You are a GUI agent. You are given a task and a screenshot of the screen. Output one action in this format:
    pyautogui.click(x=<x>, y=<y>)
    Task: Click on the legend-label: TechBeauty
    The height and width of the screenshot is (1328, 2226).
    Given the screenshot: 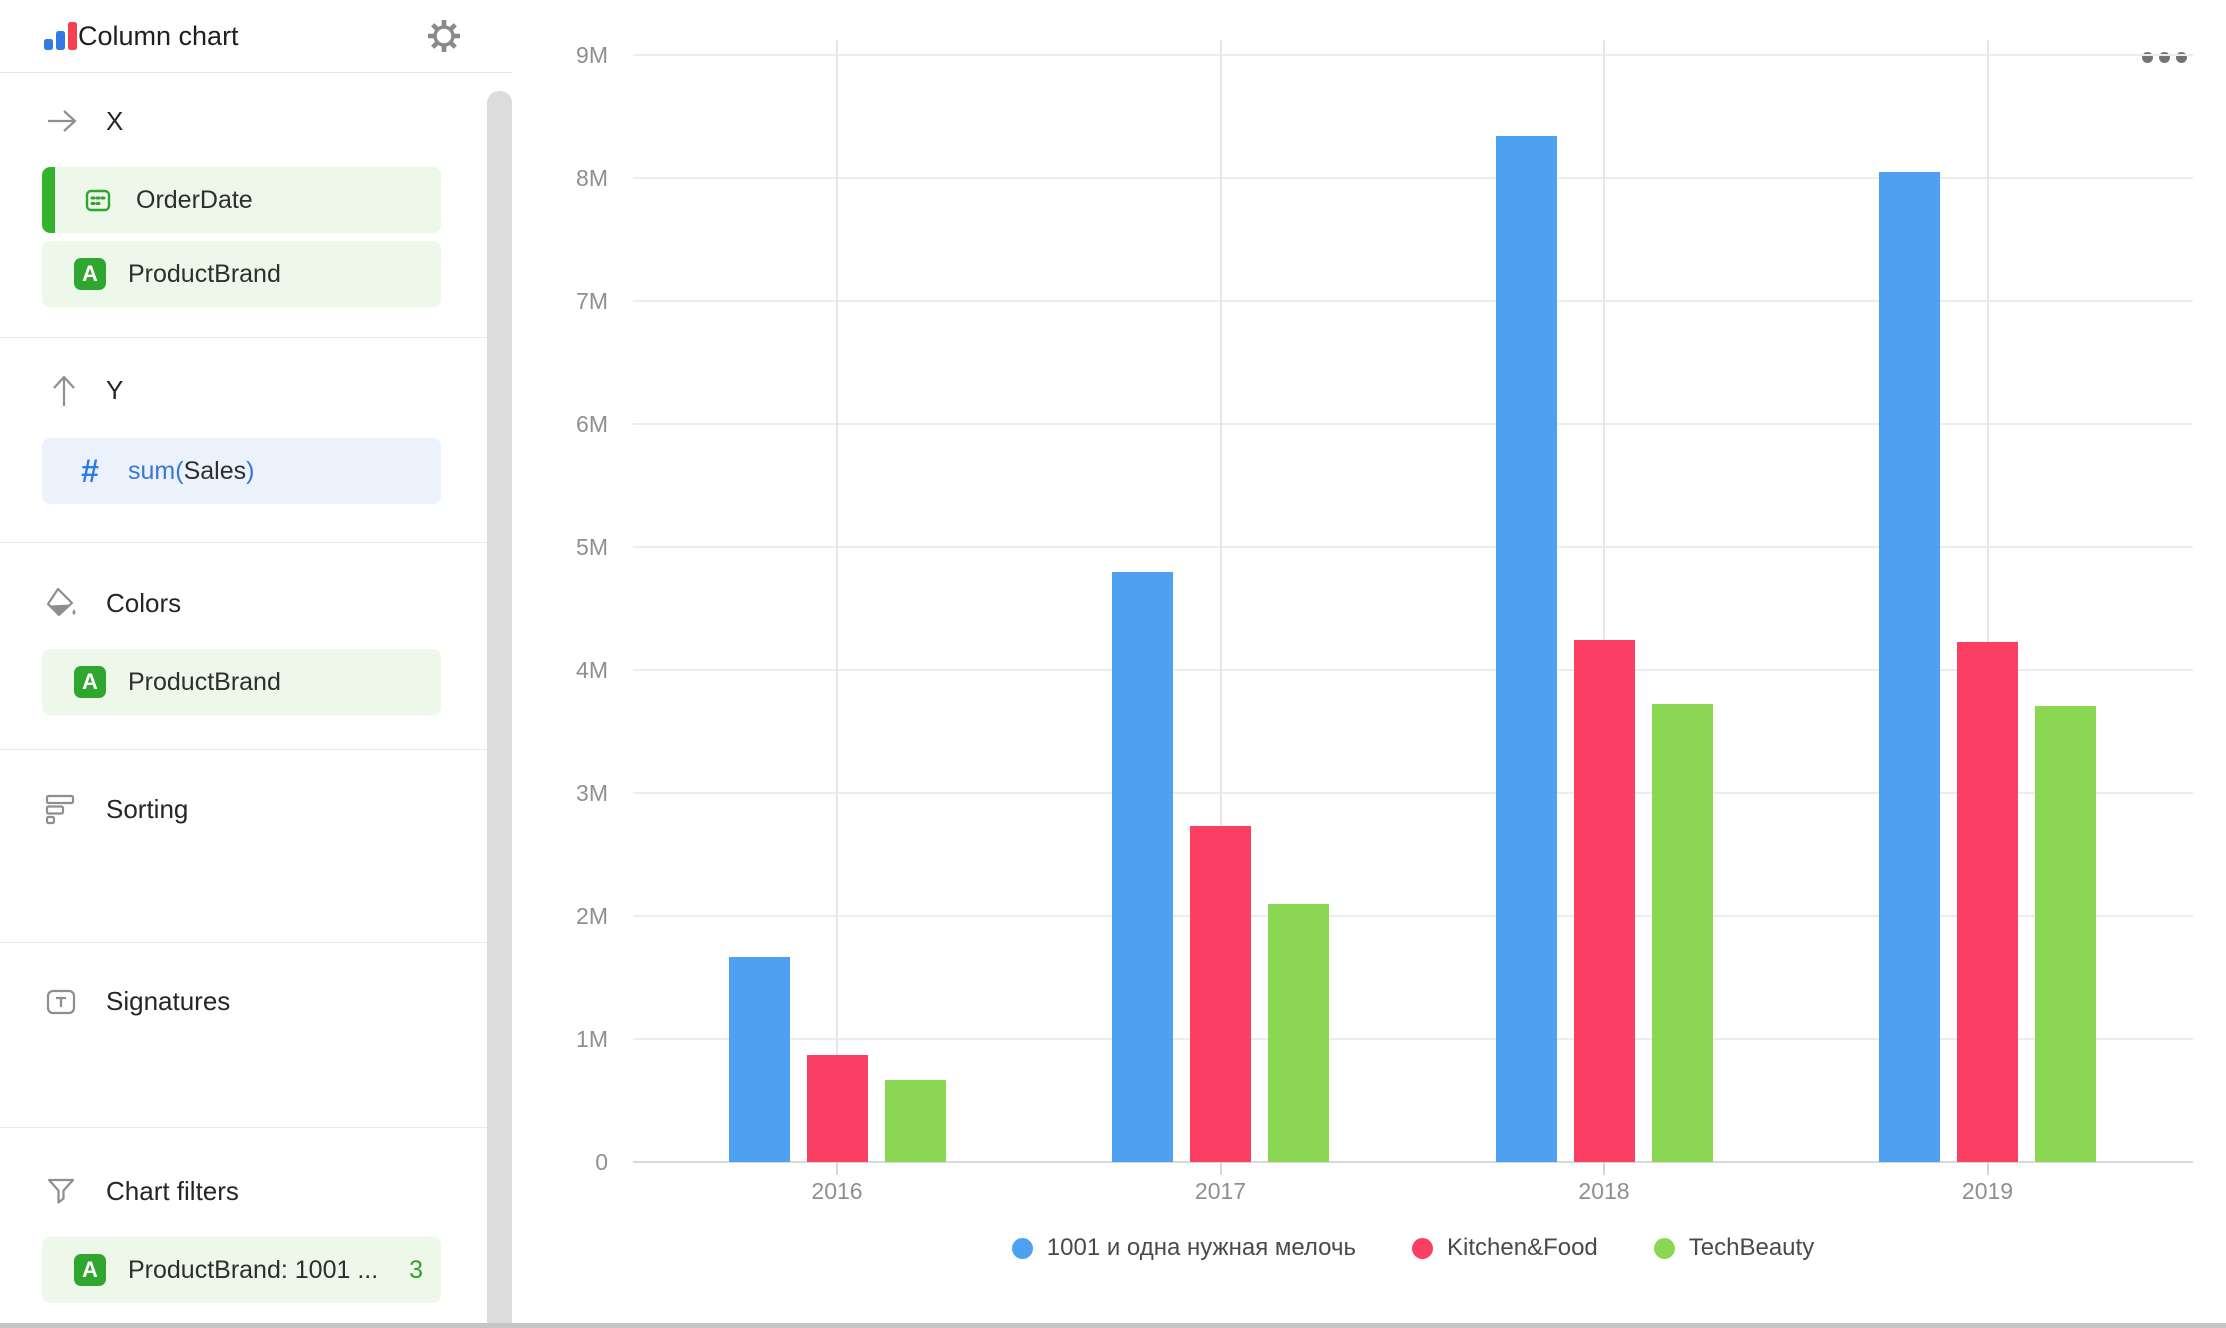 What is the action you would take?
    pyautogui.click(x=1751, y=1247)
    